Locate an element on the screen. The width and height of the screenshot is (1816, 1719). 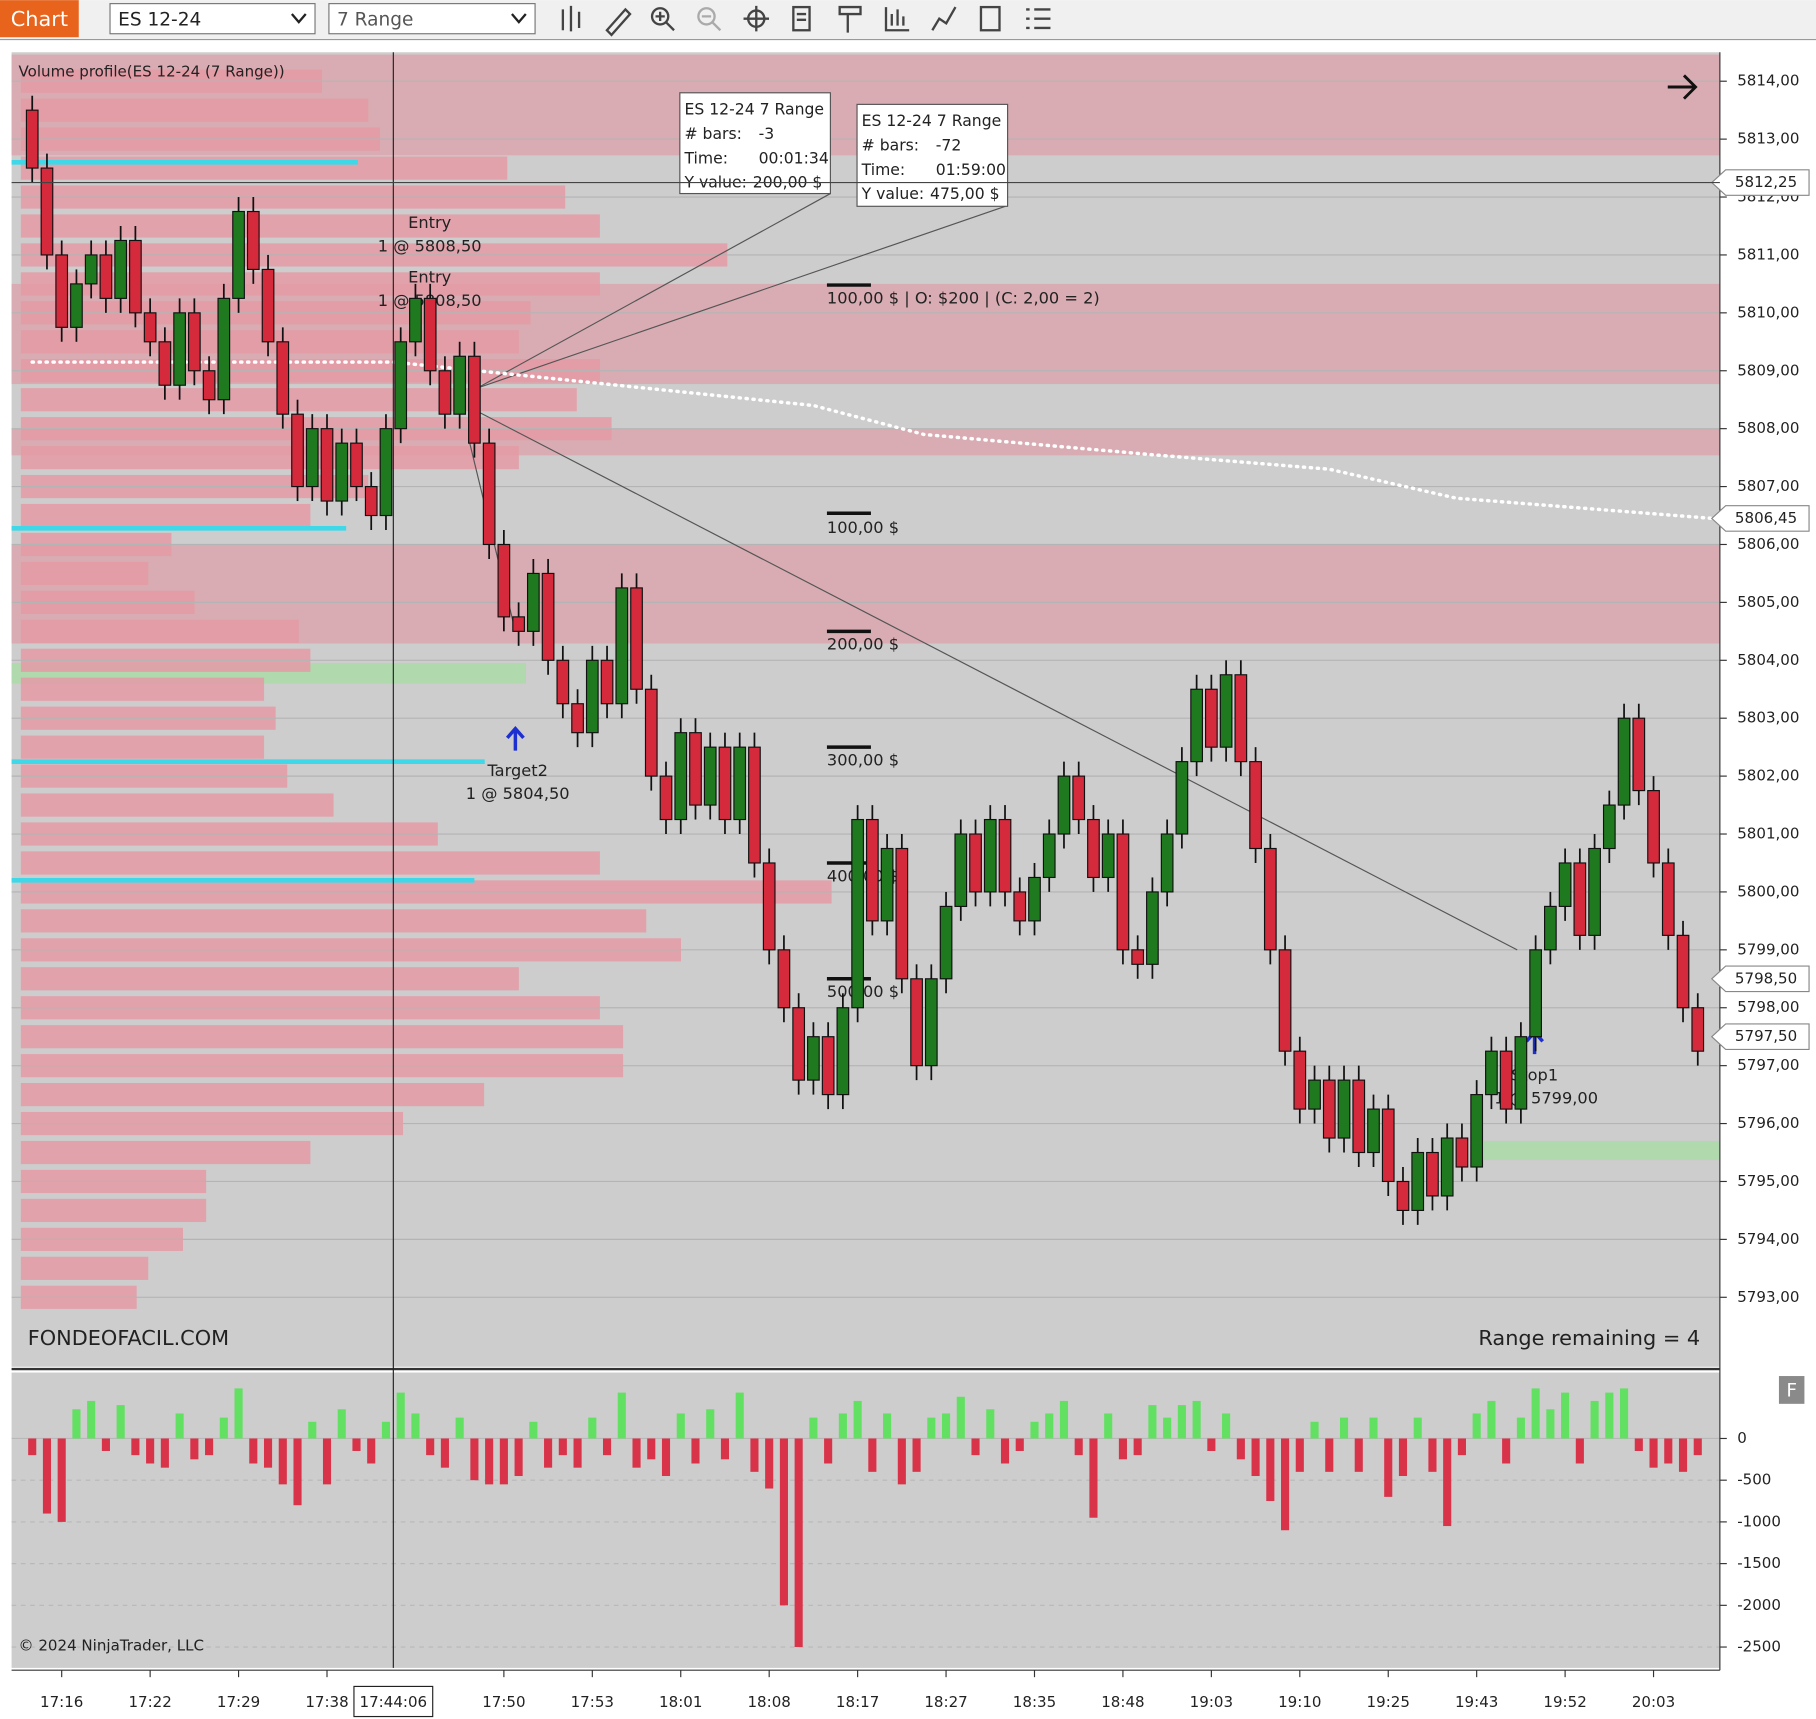
bar-type-label: 7 Range is located at coordinates (375, 19).